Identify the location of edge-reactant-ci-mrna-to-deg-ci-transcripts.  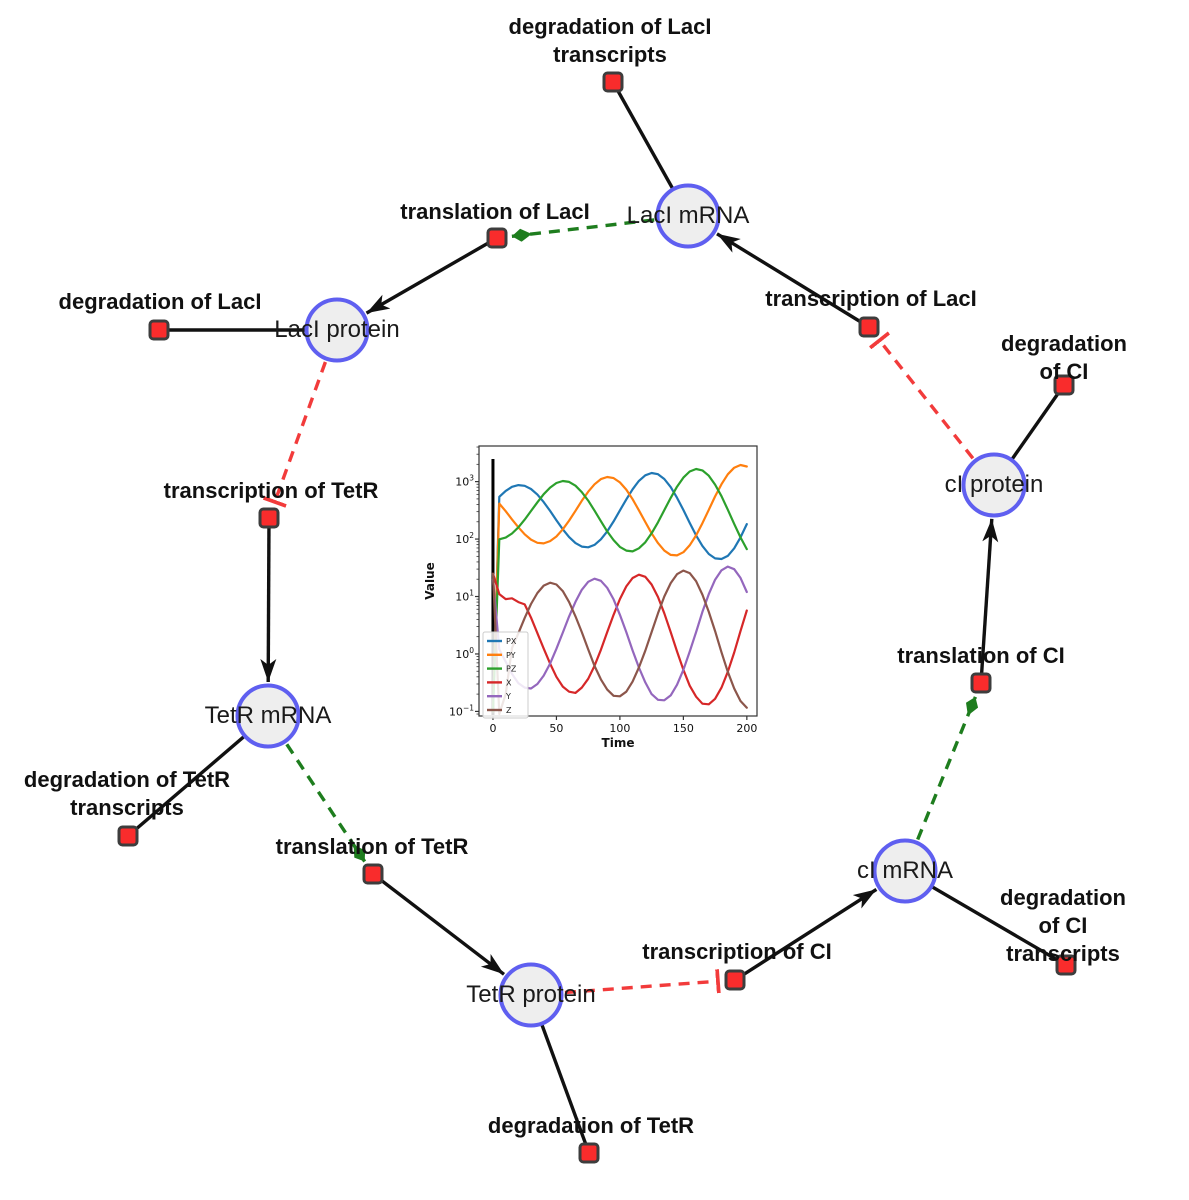
(985, 918).